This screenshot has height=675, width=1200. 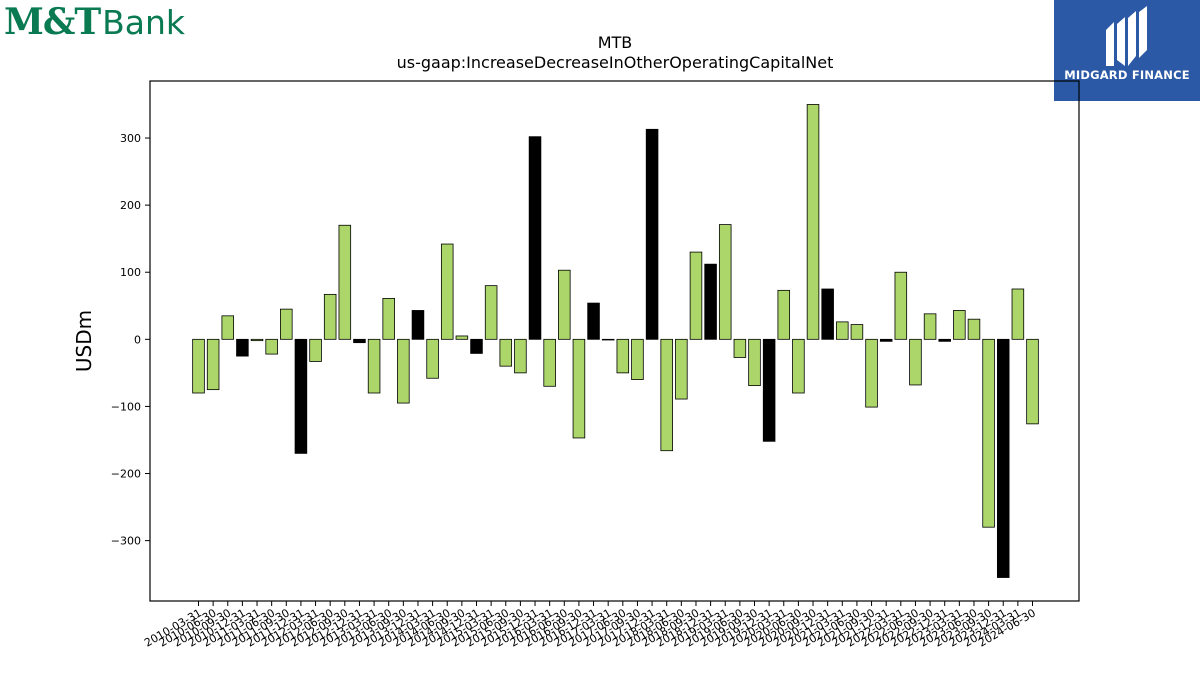 What do you see at coordinates (52, 22) in the screenshot?
I see `mt-bank-logo-brand: M&T` at bounding box center [52, 22].